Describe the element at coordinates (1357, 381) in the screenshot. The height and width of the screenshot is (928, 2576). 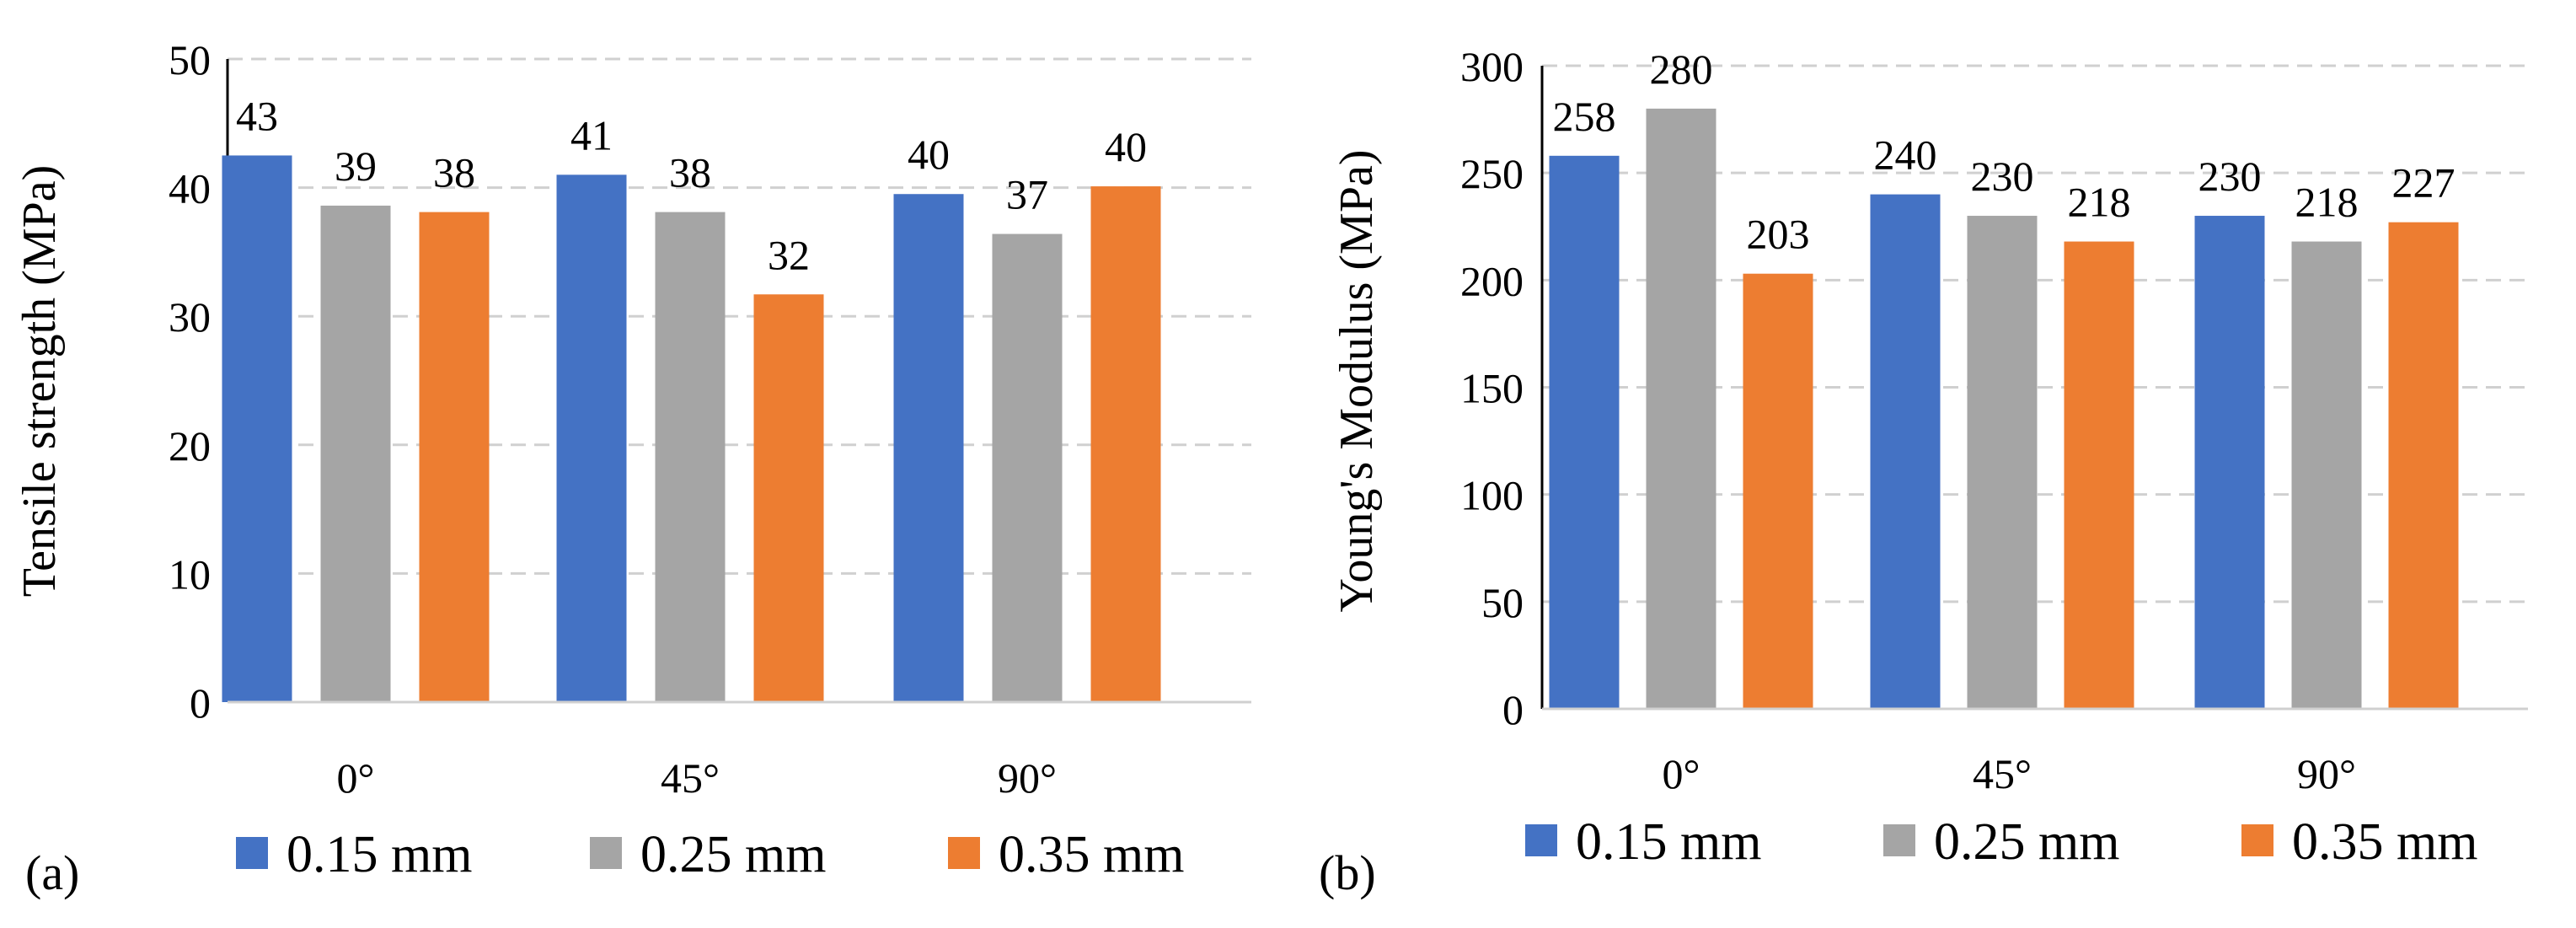
I see `y-axis-title: Young's Modulus (MPa)` at that location.